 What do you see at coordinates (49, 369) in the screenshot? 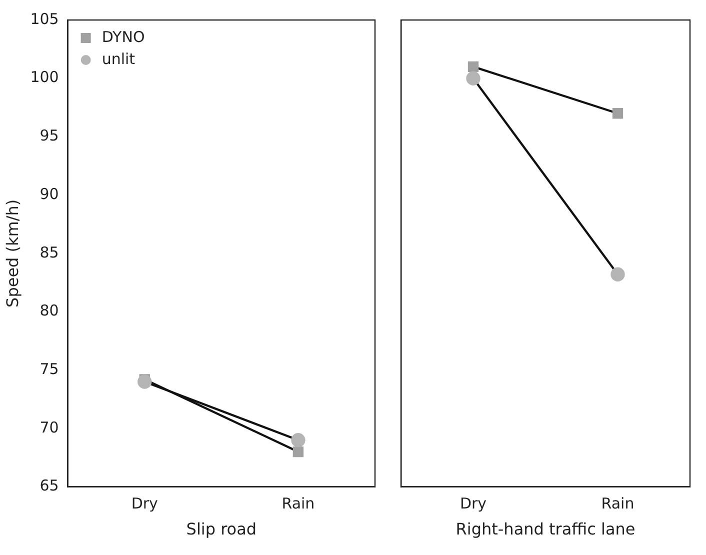
I see `y-tick-label: 75` at bounding box center [49, 369].